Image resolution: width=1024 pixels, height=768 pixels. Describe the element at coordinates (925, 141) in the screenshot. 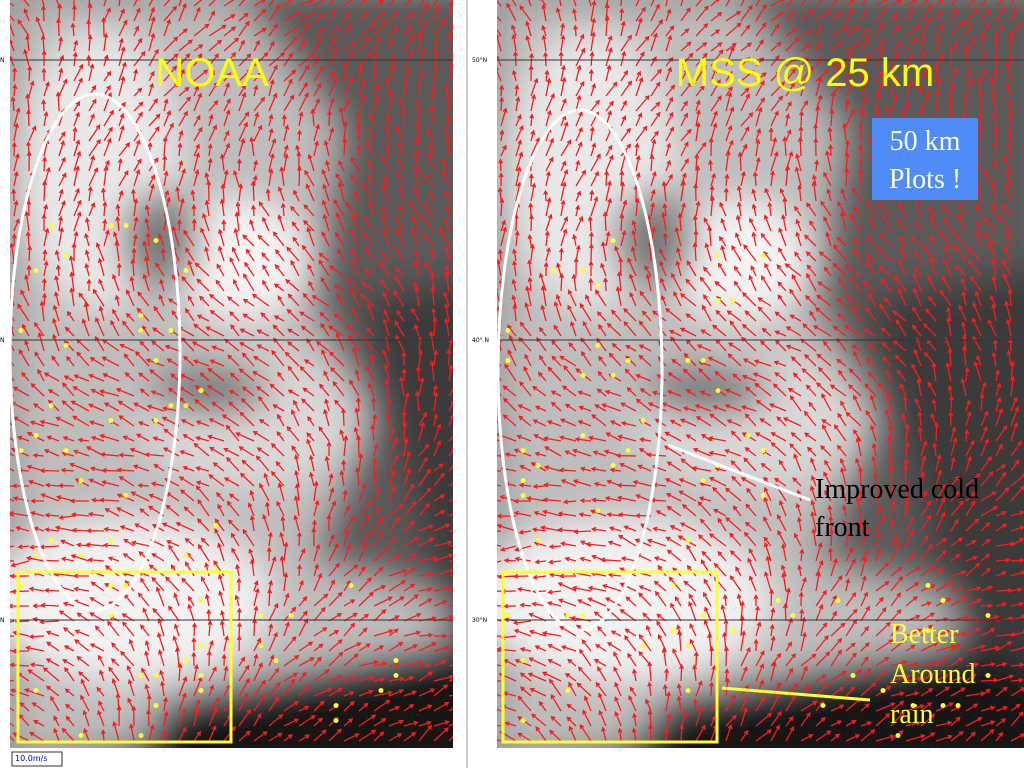

I see `note-text: 50 km` at that location.